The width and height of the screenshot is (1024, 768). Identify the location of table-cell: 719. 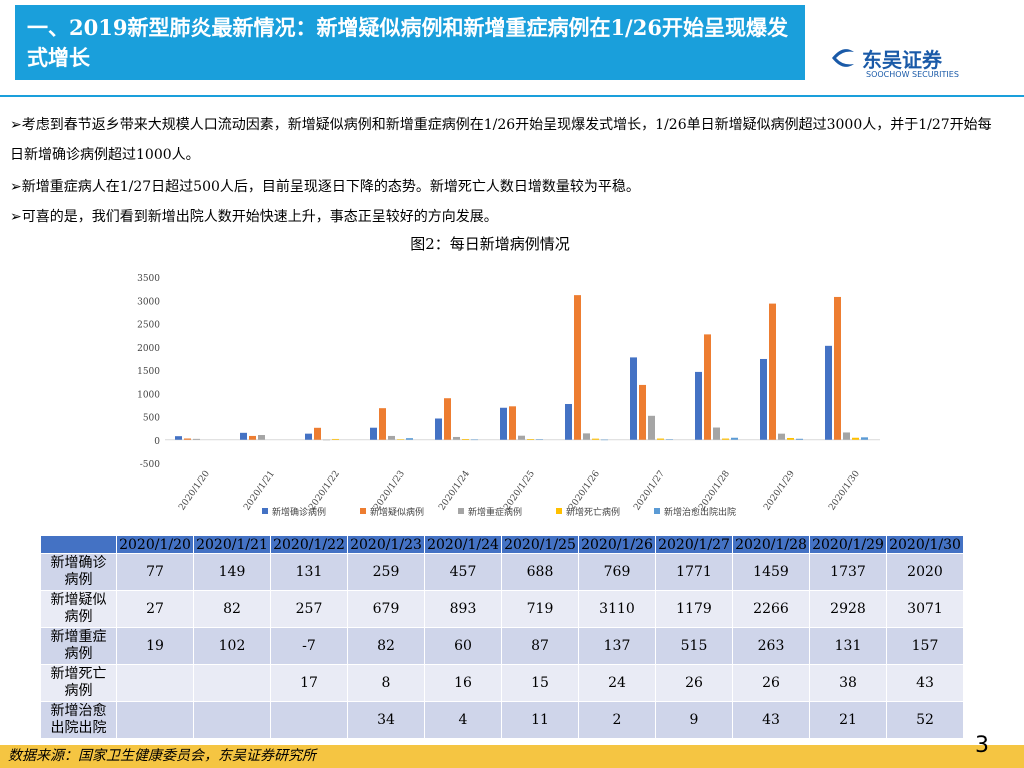
(540, 609).